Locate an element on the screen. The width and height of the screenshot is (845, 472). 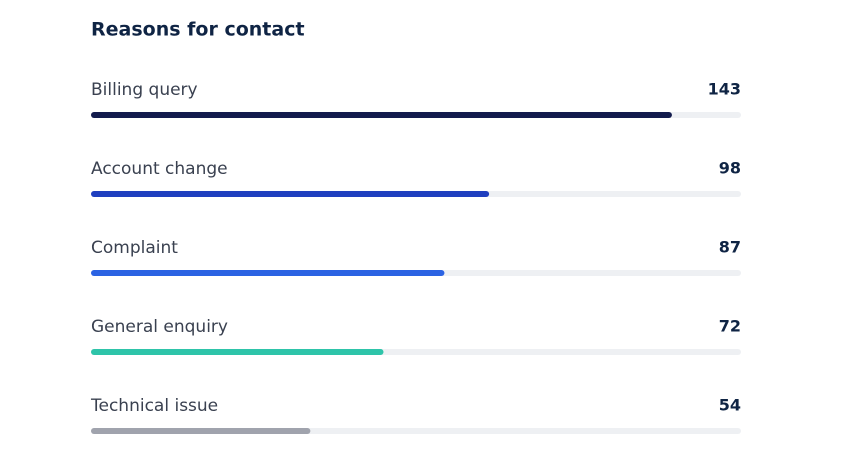
category-label: Account change is located at coordinates (159, 169).